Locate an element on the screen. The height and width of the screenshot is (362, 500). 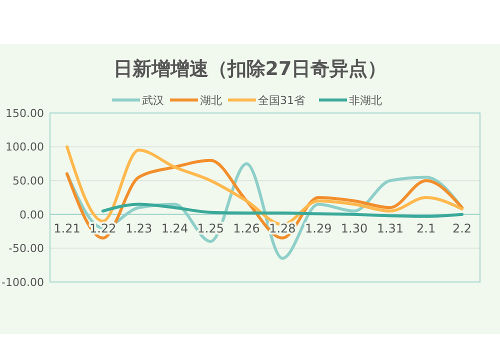
y-tick-label: -50.00 is located at coordinates (26, 249).